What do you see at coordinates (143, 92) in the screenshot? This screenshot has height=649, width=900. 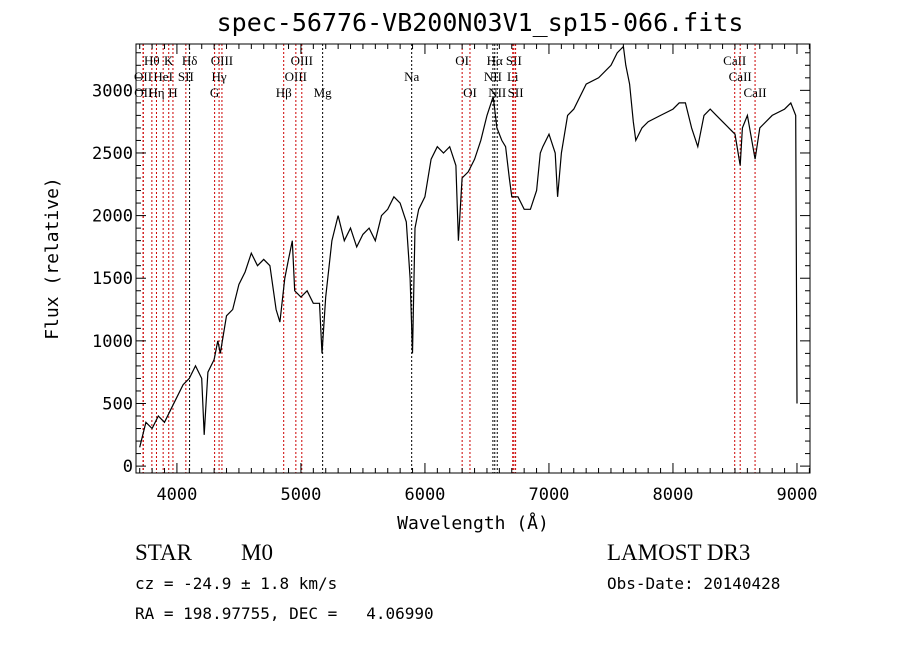 I see `line-label-18: OII` at bounding box center [143, 92].